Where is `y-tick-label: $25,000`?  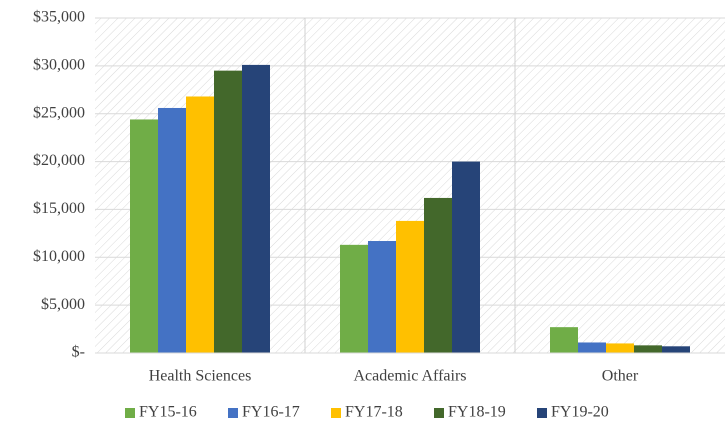
y-tick-label: $25,000 is located at coordinates (59, 112).